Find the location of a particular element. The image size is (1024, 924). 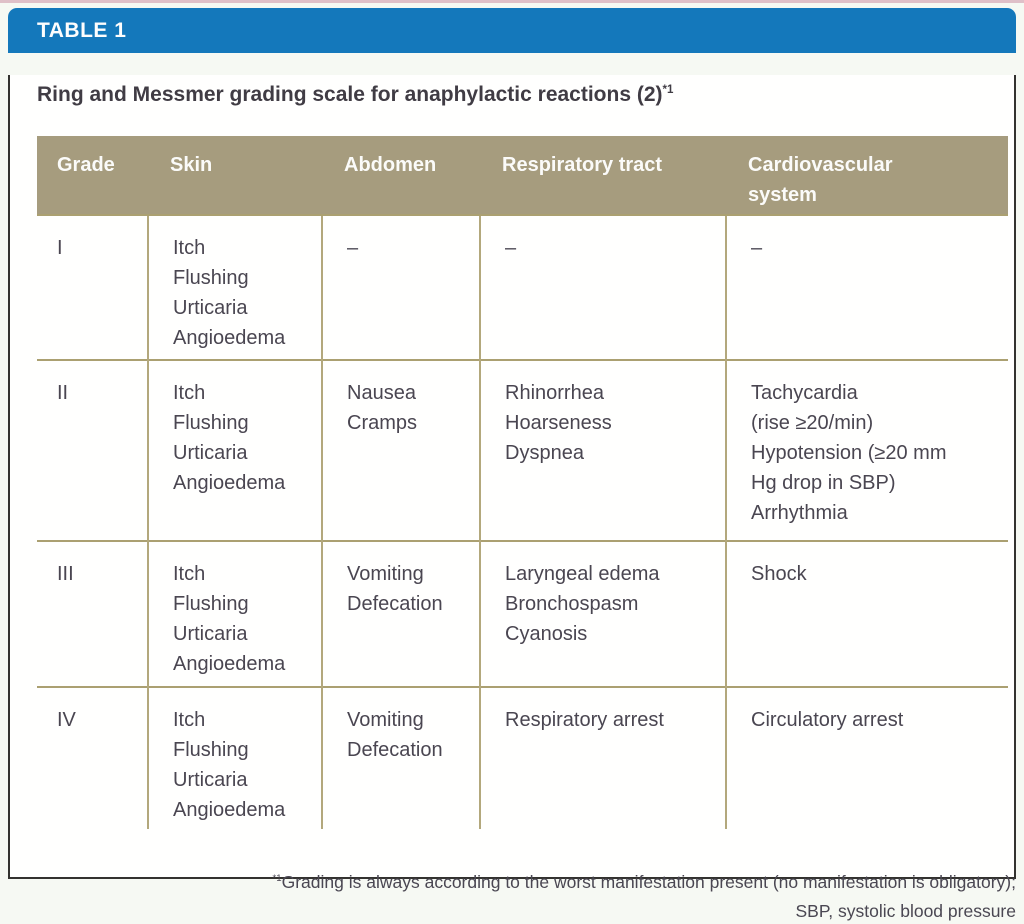

column-header-abdomen: Abdomen is located at coordinates (401, 175).